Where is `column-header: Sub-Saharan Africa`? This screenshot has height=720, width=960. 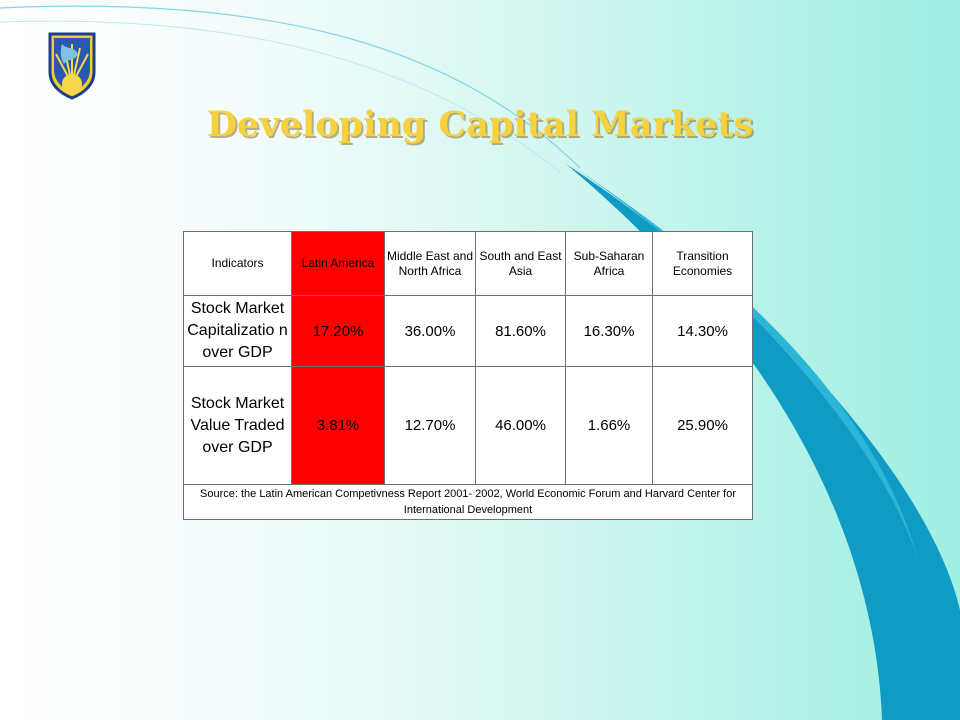
column-header: Sub-Saharan Africa is located at coordinates (609, 263).